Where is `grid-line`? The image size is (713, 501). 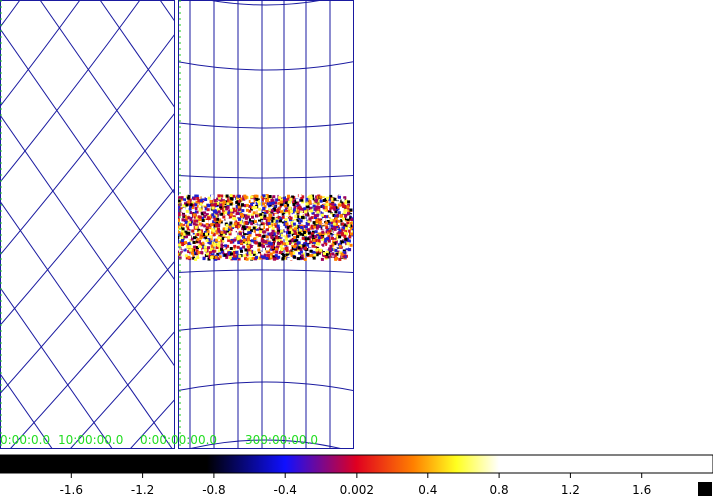
grid-line is located at coordinates (265, 125).